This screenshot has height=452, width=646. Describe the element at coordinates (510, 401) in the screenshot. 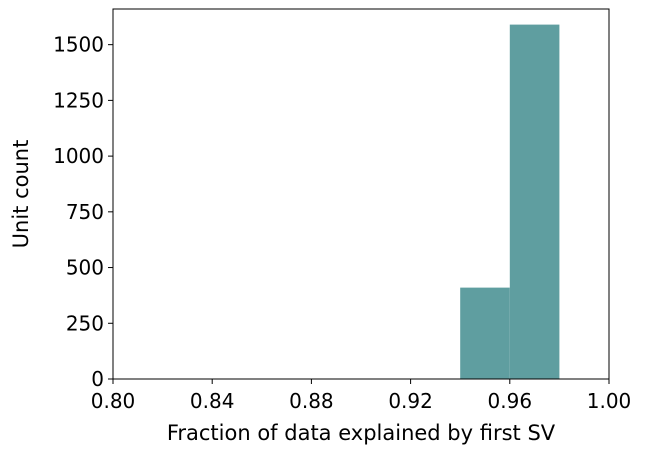

I see `x-tick-label: 0.96` at that location.